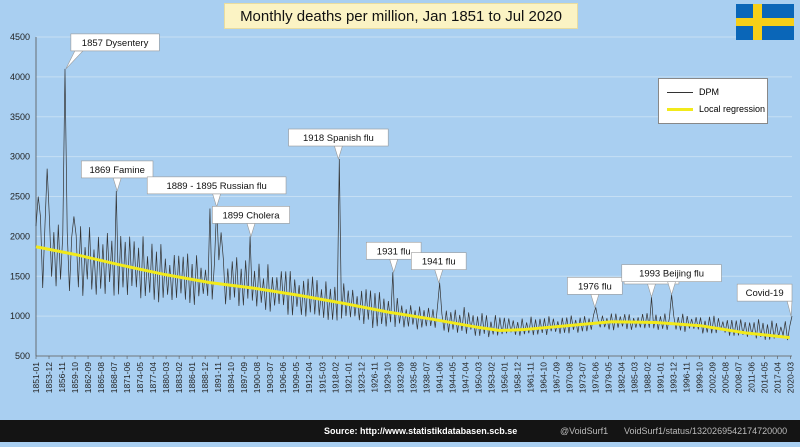 The width and height of the screenshot is (800, 447). Describe the element at coordinates (20, 157) in the screenshot. I see `y-tick-label: 3000` at that location.